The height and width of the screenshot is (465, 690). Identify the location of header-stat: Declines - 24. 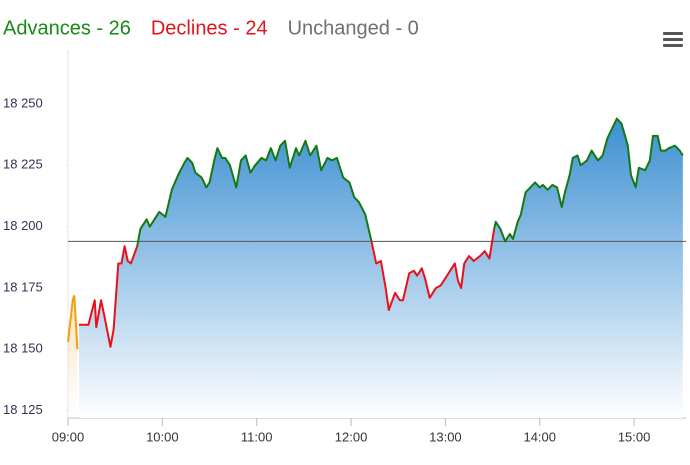
(209, 28).